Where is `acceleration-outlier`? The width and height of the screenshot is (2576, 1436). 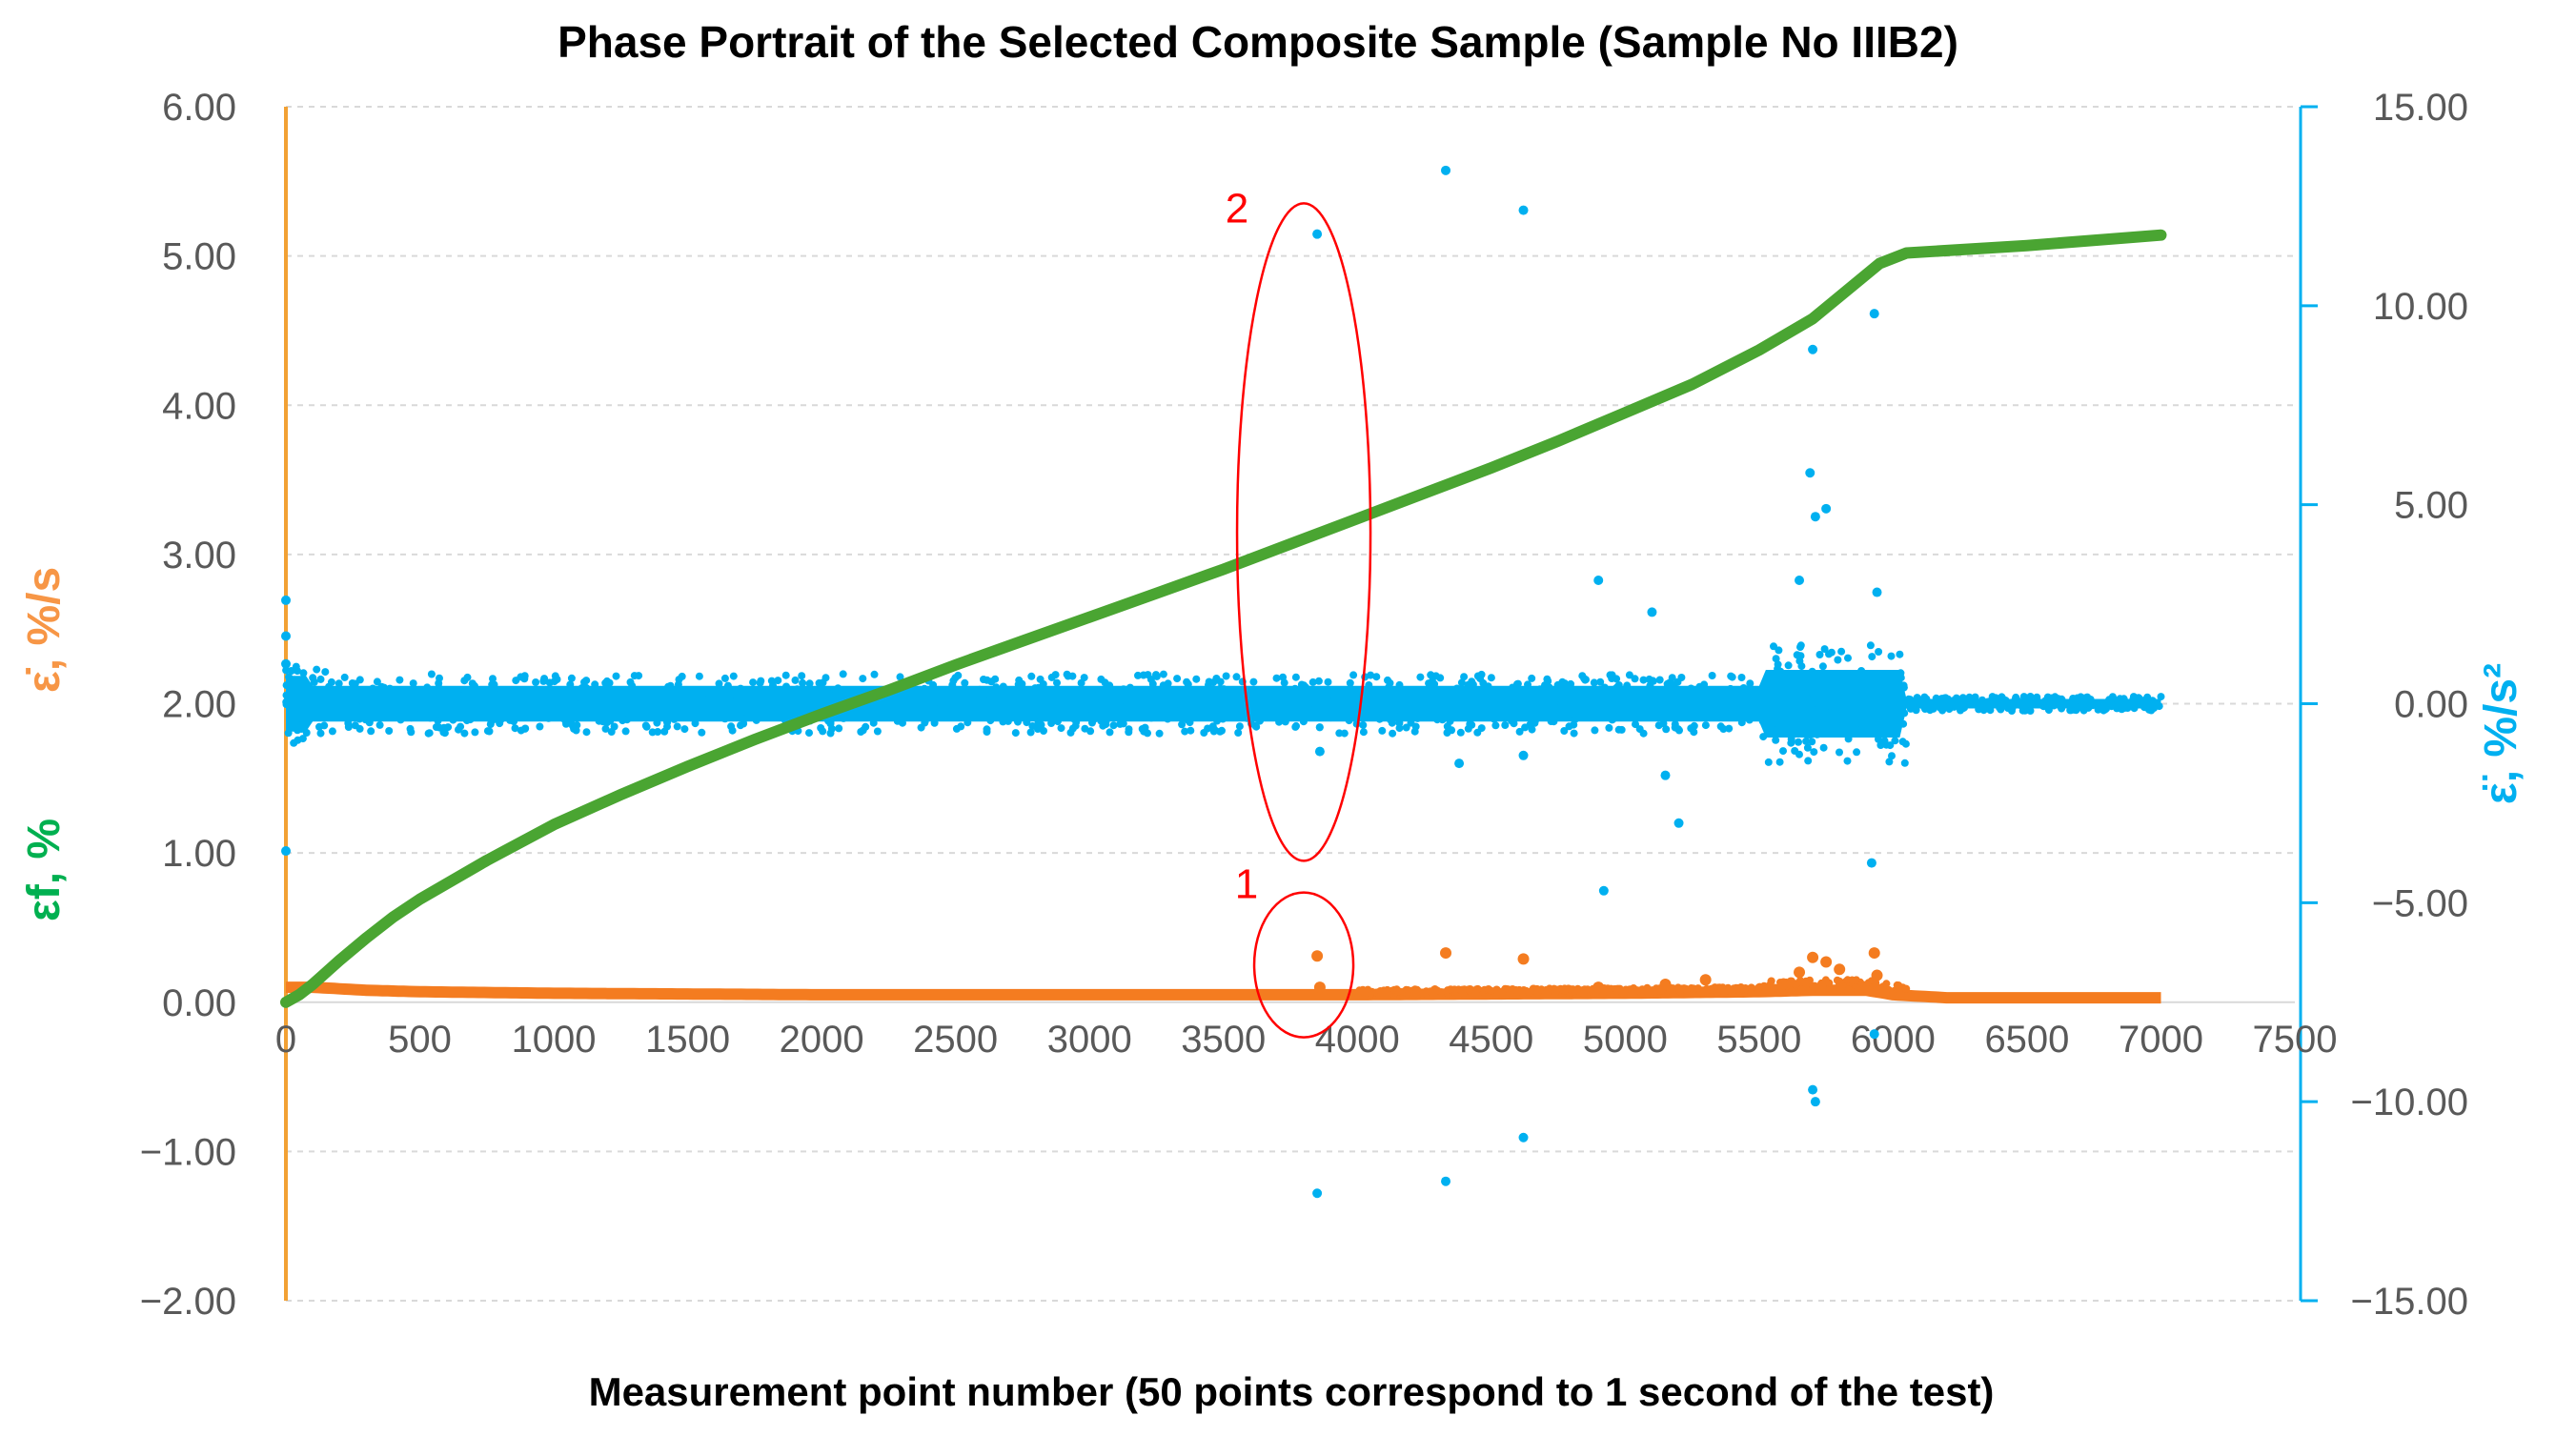
acceleration-outlier is located at coordinates (1599, 581).